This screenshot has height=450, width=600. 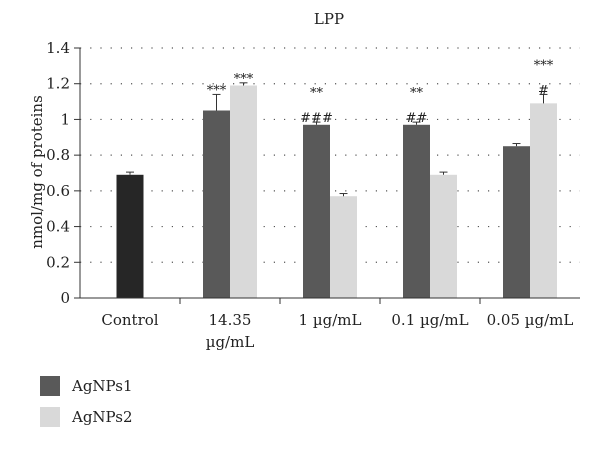 I want to click on y-tick-label: 1.2, so click(x=58, y=84).